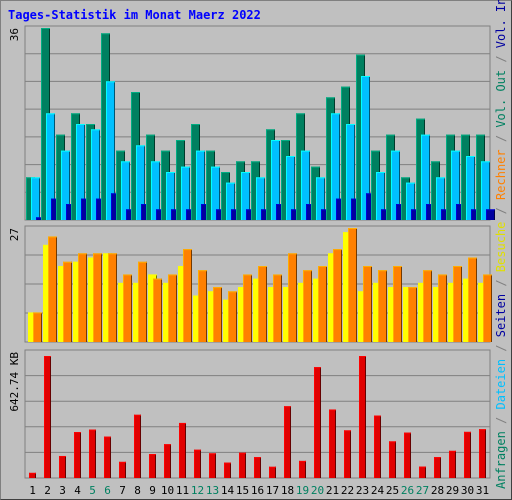 This screenshot has height=500, width=512. Describe the element at coordinates (422, 490) in the screenshot. I see `day-label-27: 27` at that location.